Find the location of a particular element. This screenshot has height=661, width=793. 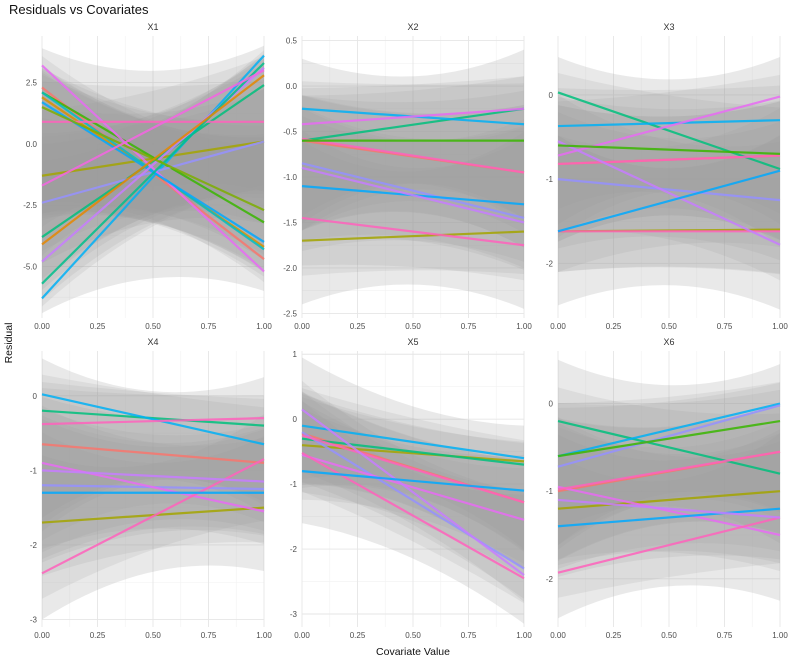

y-tick-label: -5.0 is located at coordinates (30, 267).